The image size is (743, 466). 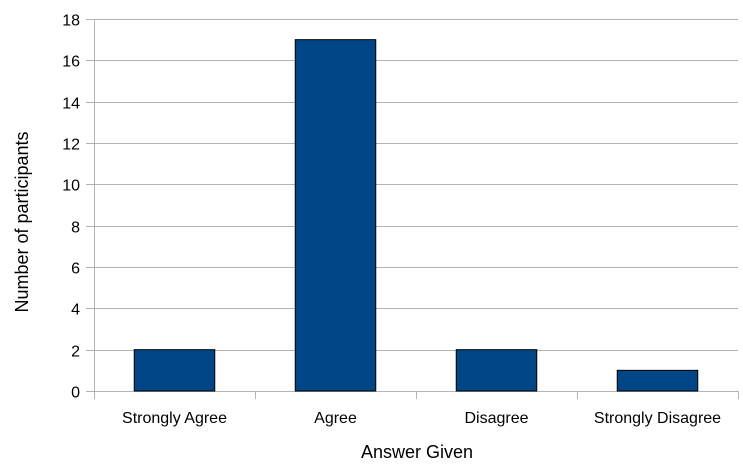 I want to click on bar-agree, so click(x=335, y=215).